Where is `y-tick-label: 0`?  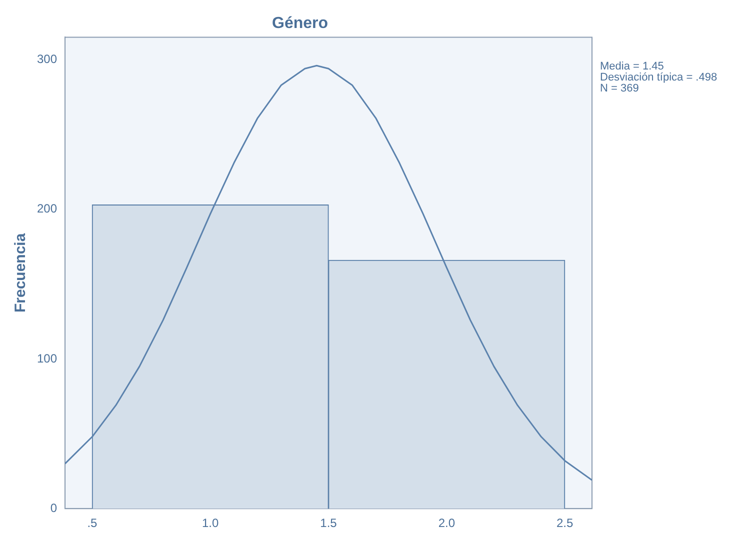 y-tick-label: 0 is located at coordinates (54, 507).